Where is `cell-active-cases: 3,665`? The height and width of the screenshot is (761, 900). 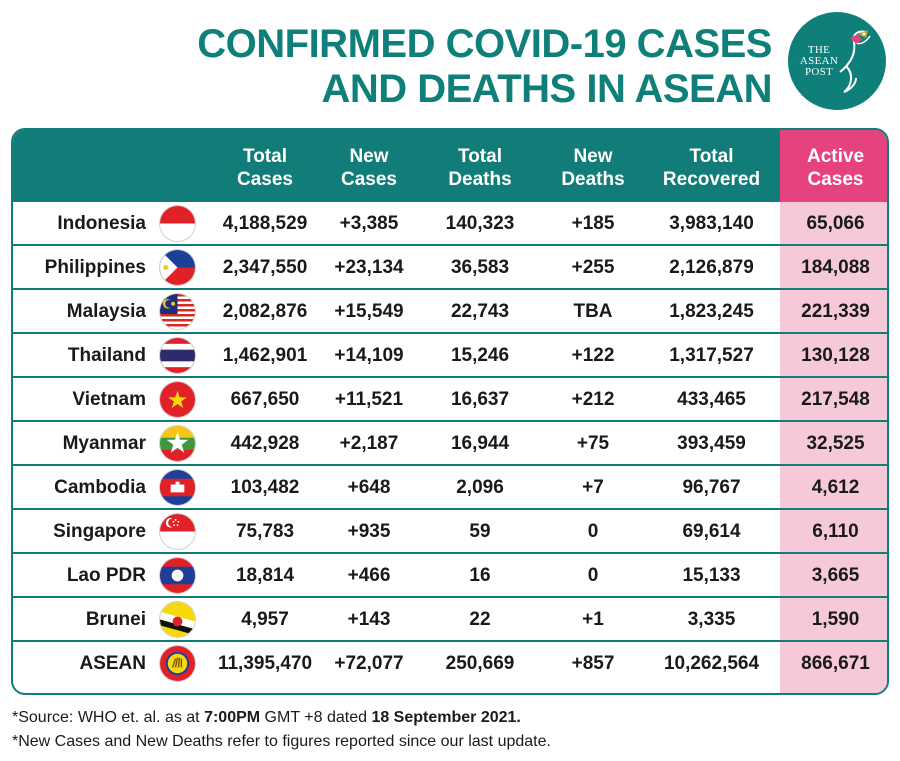
cell-active-cases: 3,665 is located at coordinates (835, 575).